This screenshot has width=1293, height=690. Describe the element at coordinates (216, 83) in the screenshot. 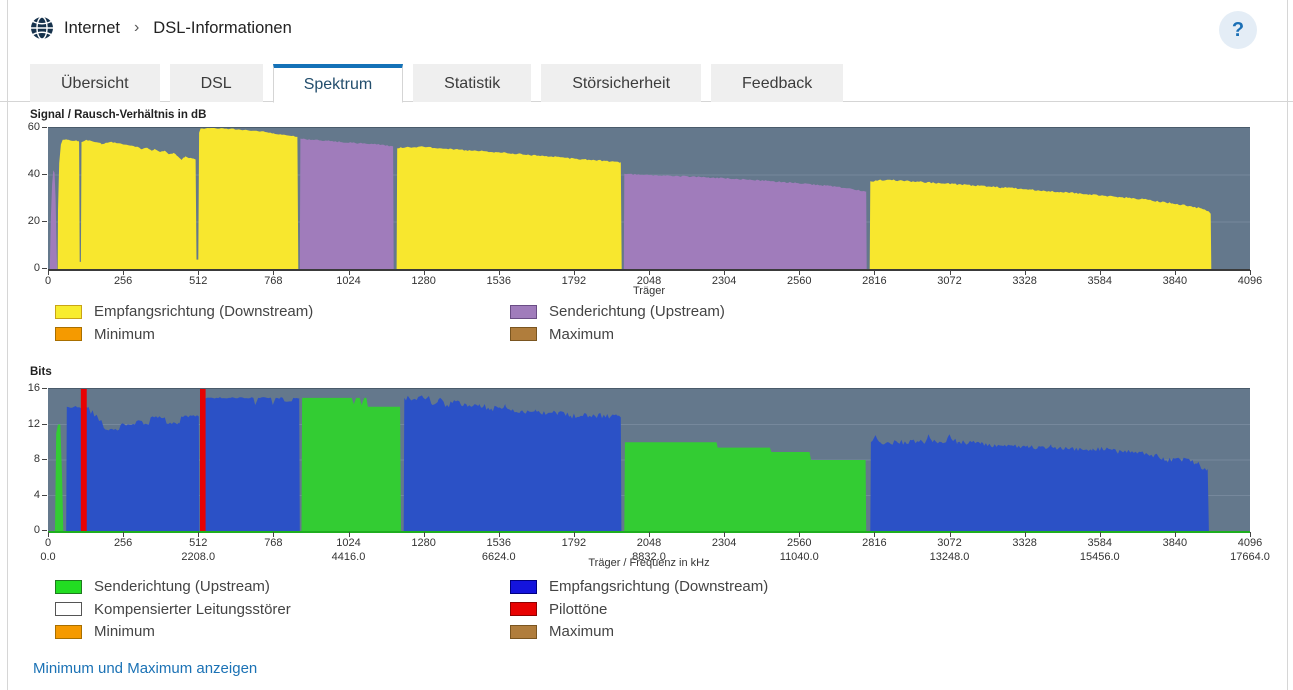

I see `tab-dsl: DSL` at that location.